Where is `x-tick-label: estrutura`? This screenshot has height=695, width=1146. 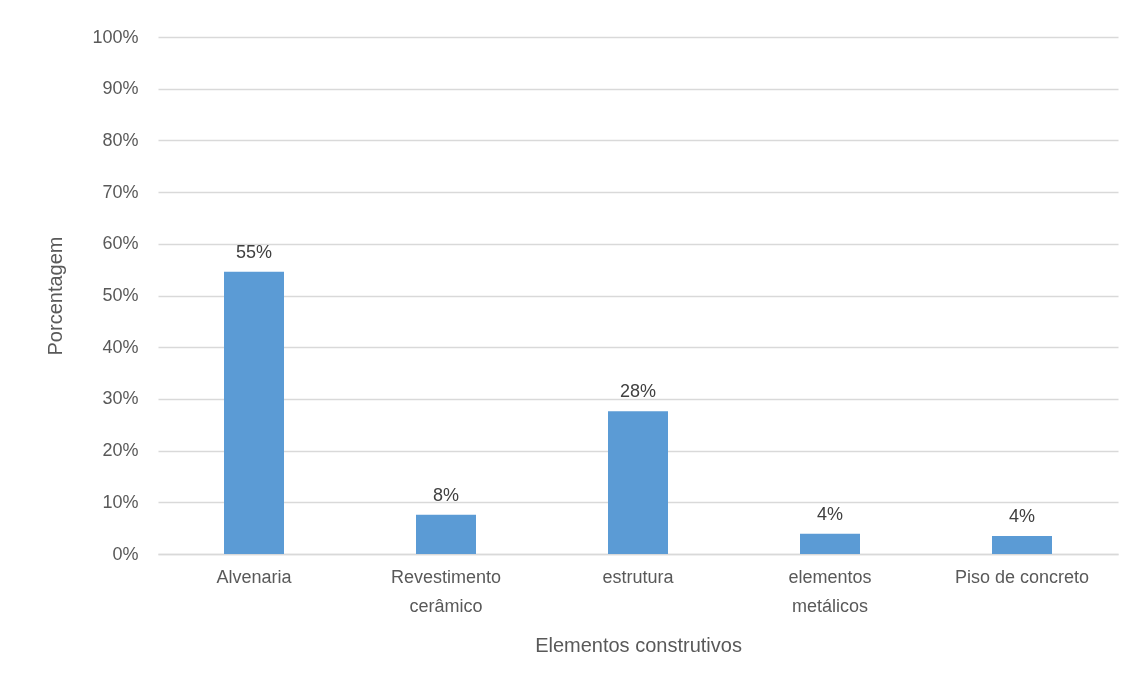
x-tick-label: estrutura is located at coordinates (638, 576).